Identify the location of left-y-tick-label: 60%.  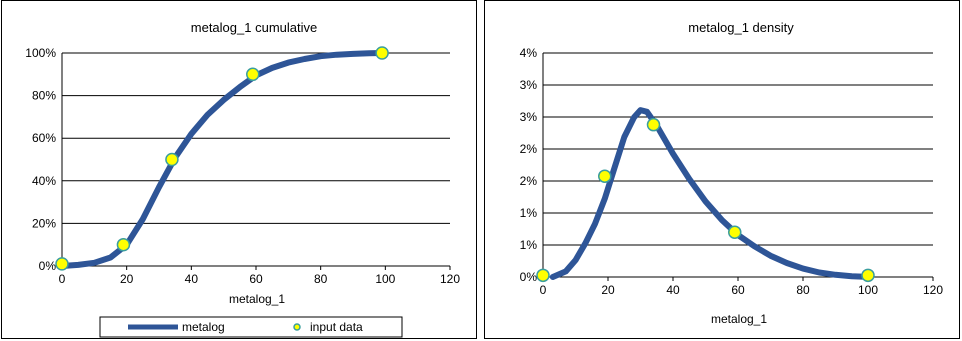
(44, 138).